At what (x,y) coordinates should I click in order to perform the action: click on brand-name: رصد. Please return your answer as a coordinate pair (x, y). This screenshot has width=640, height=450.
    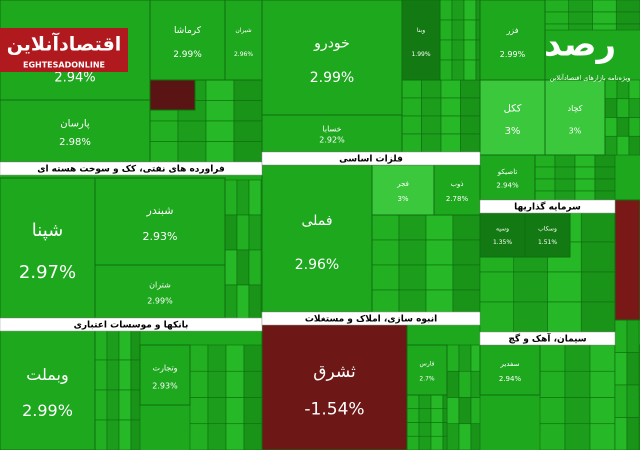
    Looking at the image, I should click on (580, 45).